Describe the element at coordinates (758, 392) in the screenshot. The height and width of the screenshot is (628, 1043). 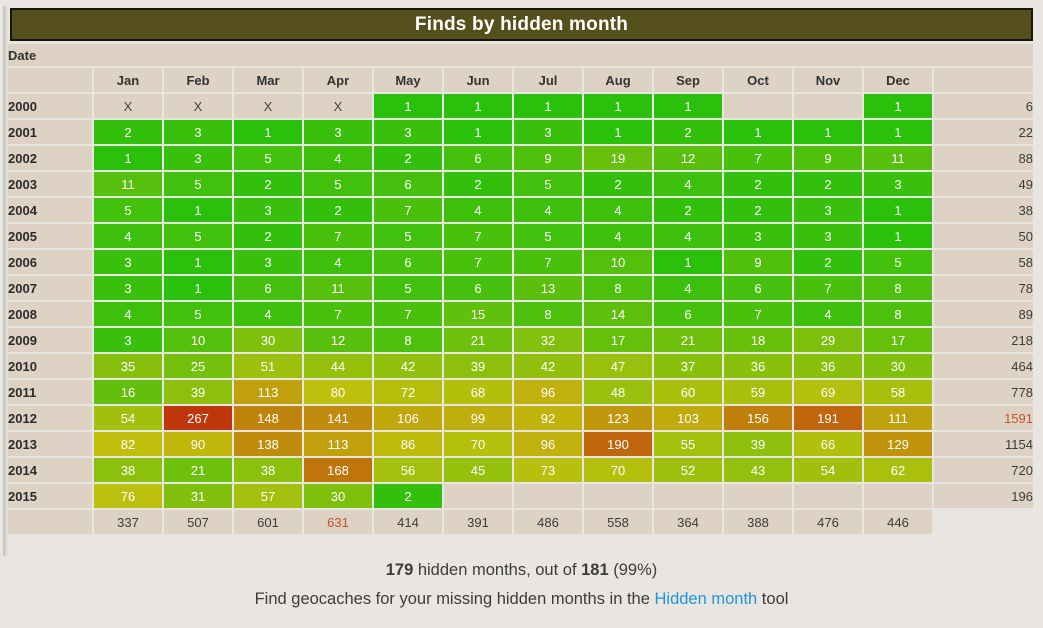
I see `value-cell: 59` at that location.